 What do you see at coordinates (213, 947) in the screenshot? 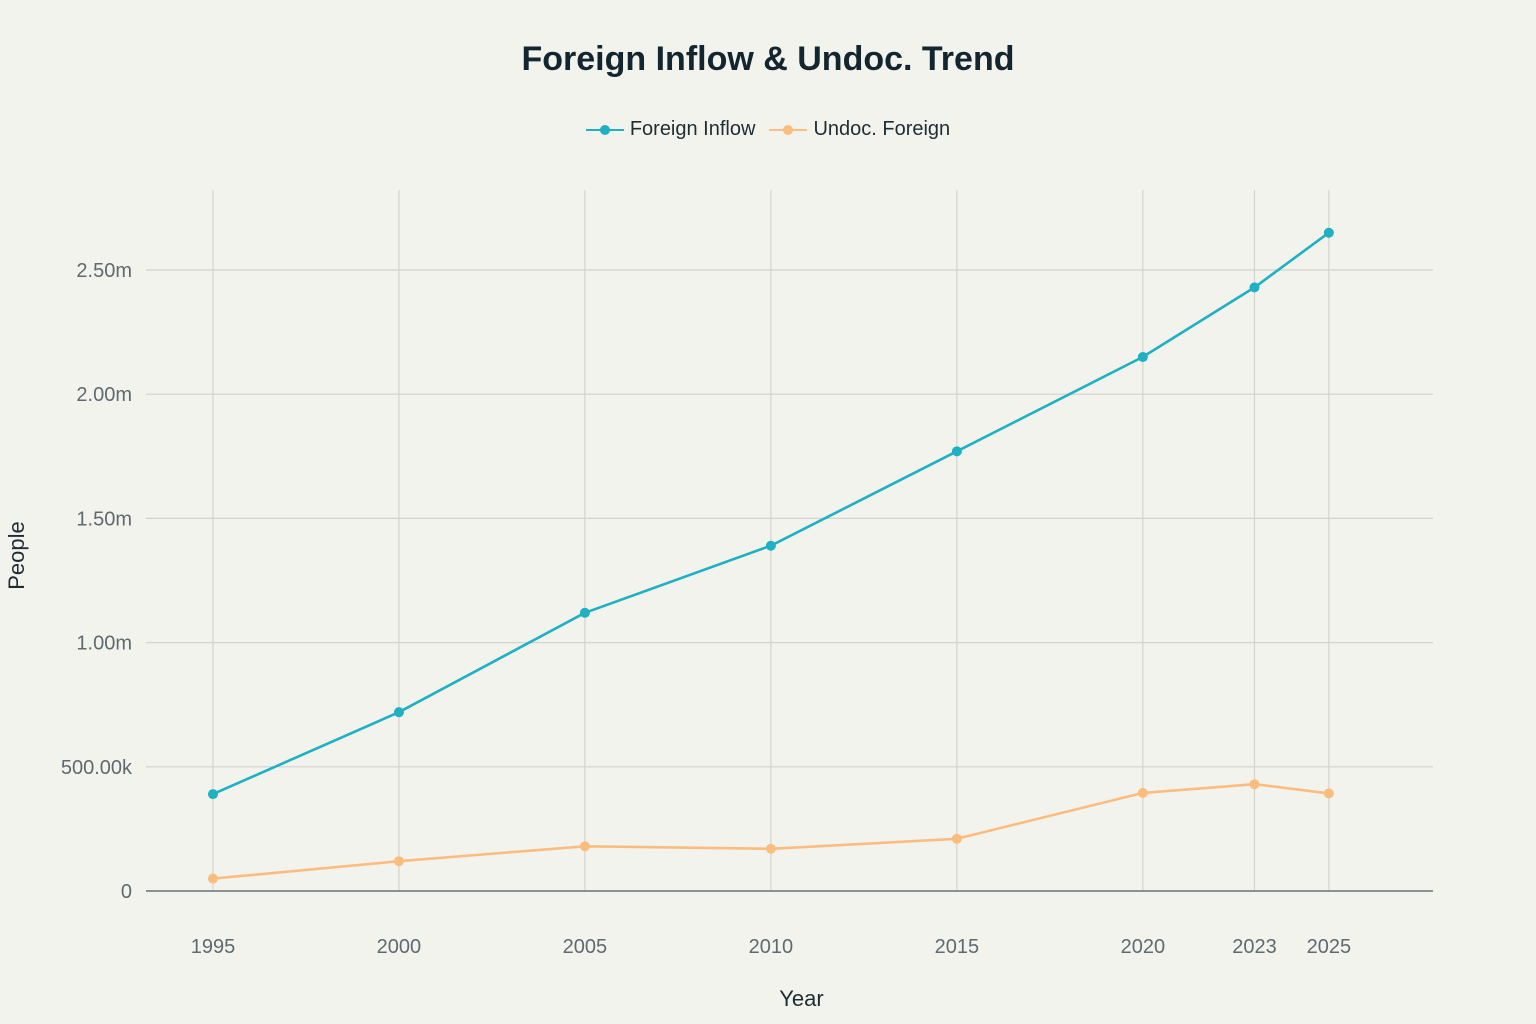
I see `x-tick-label: 1995` at bounding box center [213, 947].